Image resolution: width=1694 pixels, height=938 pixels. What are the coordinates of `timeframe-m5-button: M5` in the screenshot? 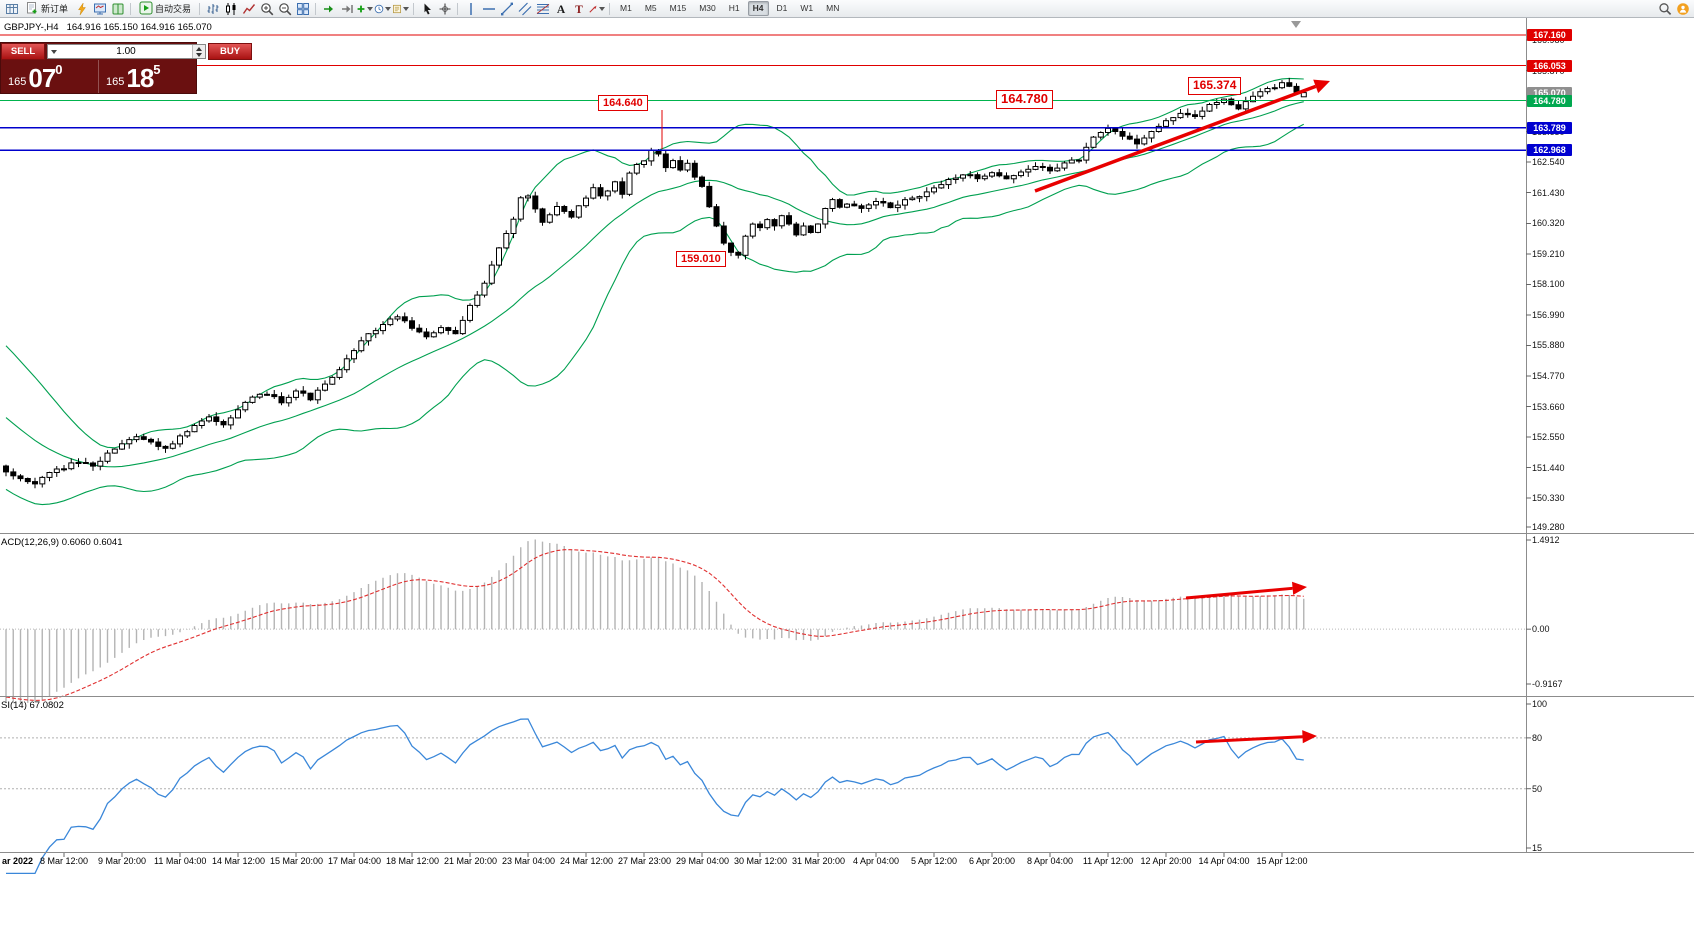 It's located at (650, 8).